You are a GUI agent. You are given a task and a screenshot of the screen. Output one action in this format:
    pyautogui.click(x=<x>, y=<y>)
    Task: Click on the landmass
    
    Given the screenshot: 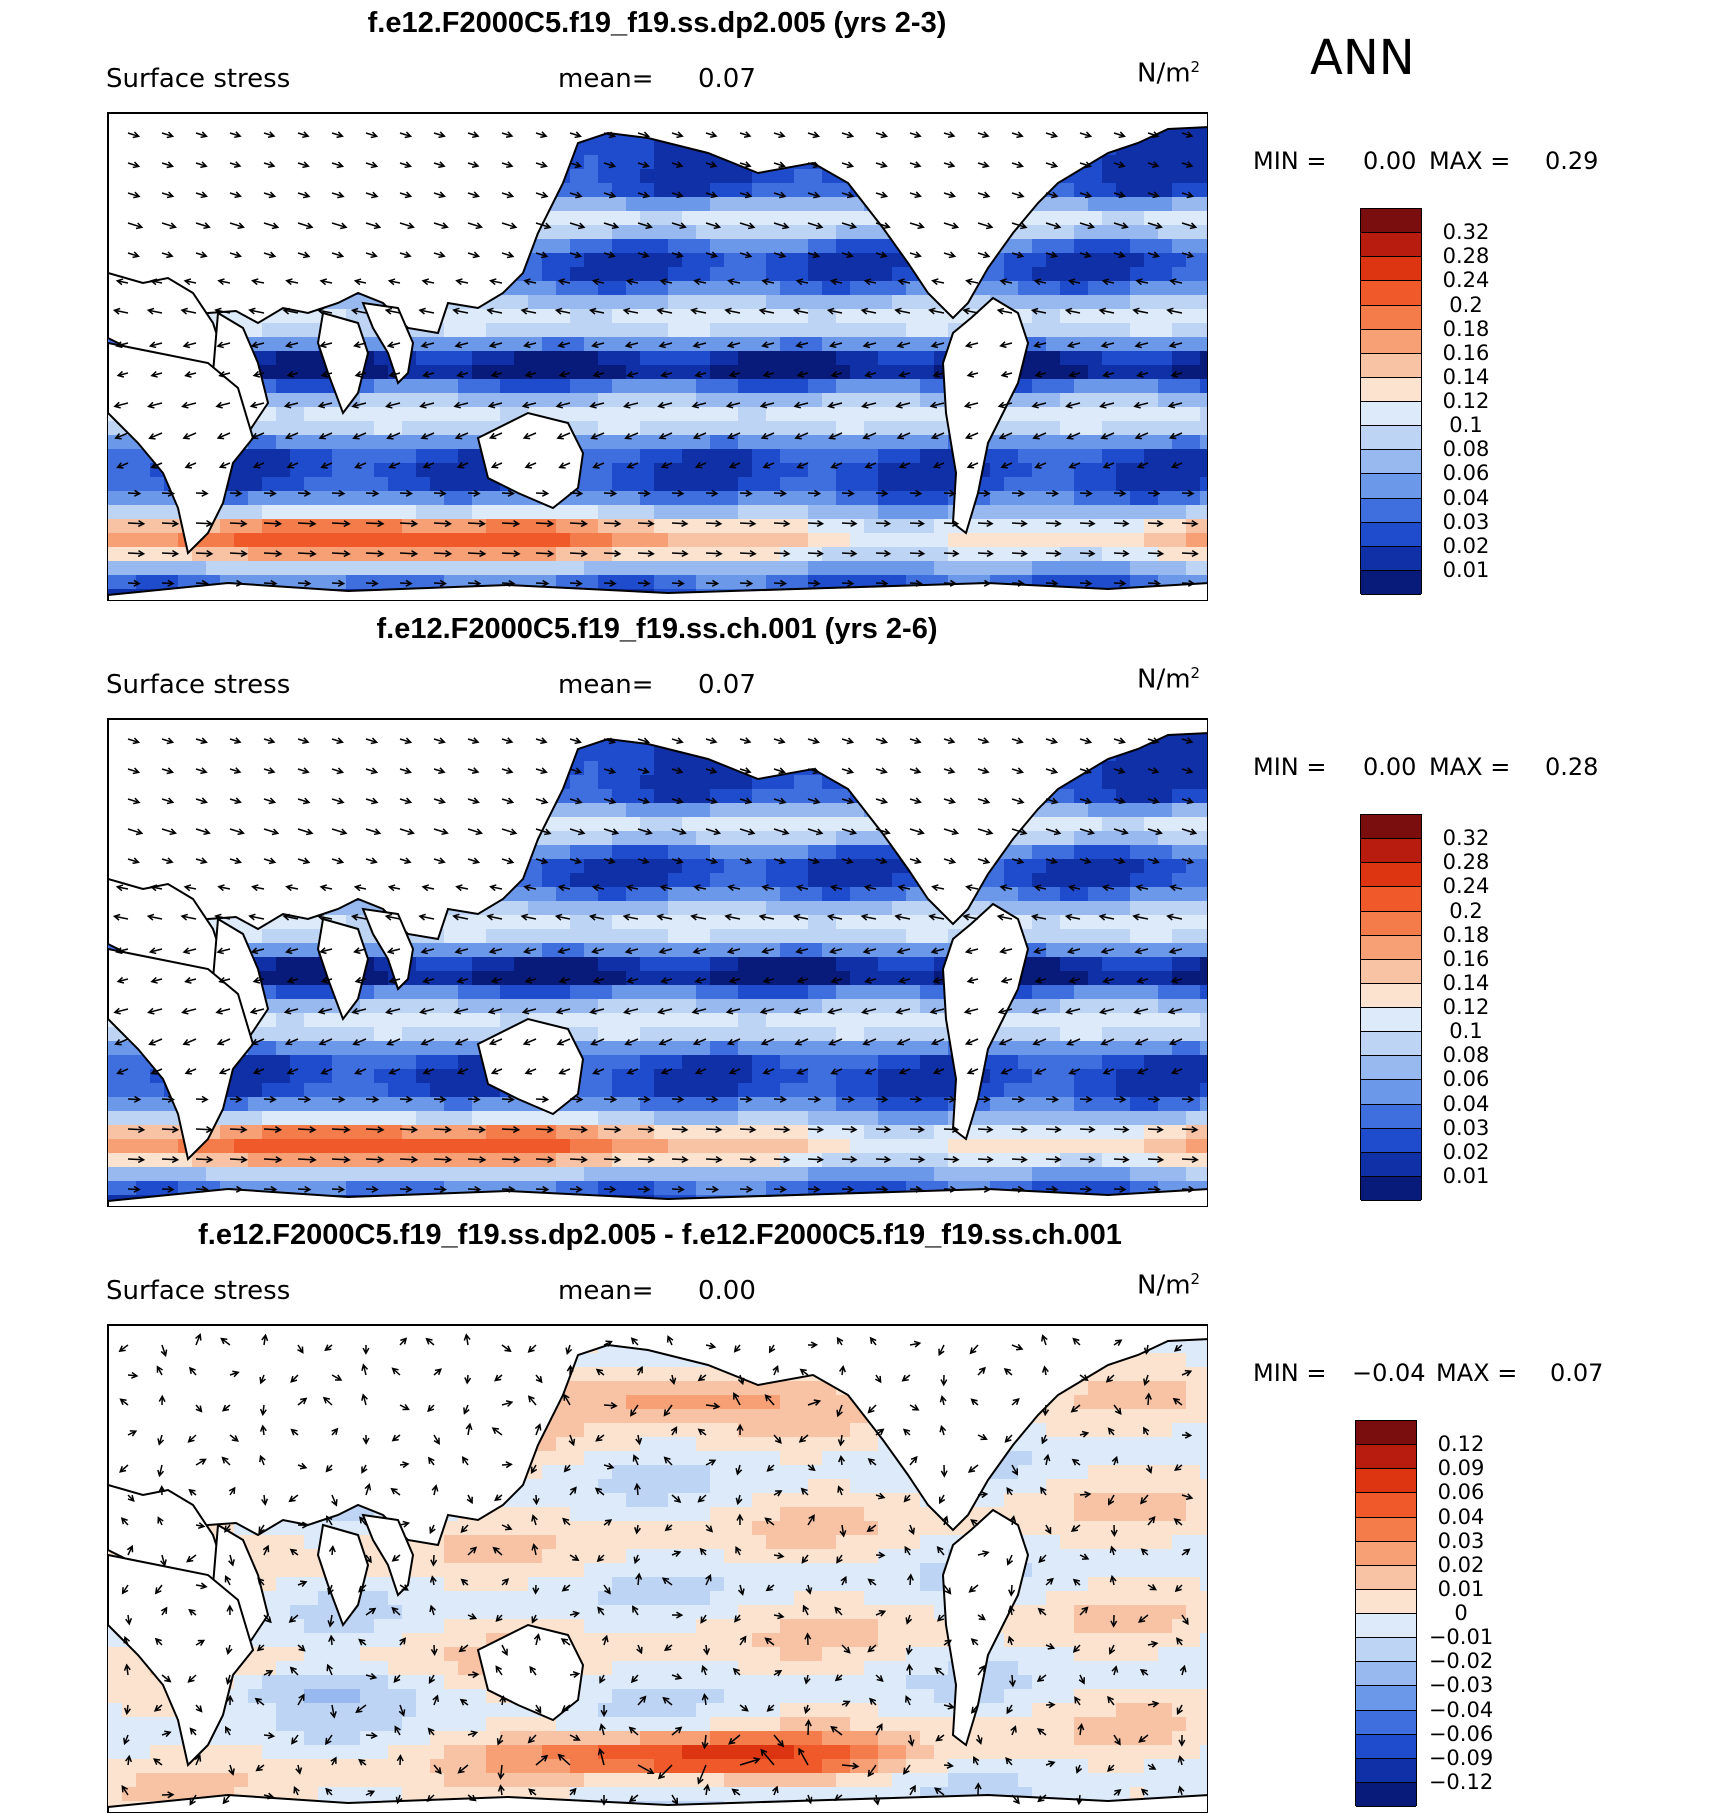 What is the action you would take?
    pyautogui.click(x=657, y=1437)
    